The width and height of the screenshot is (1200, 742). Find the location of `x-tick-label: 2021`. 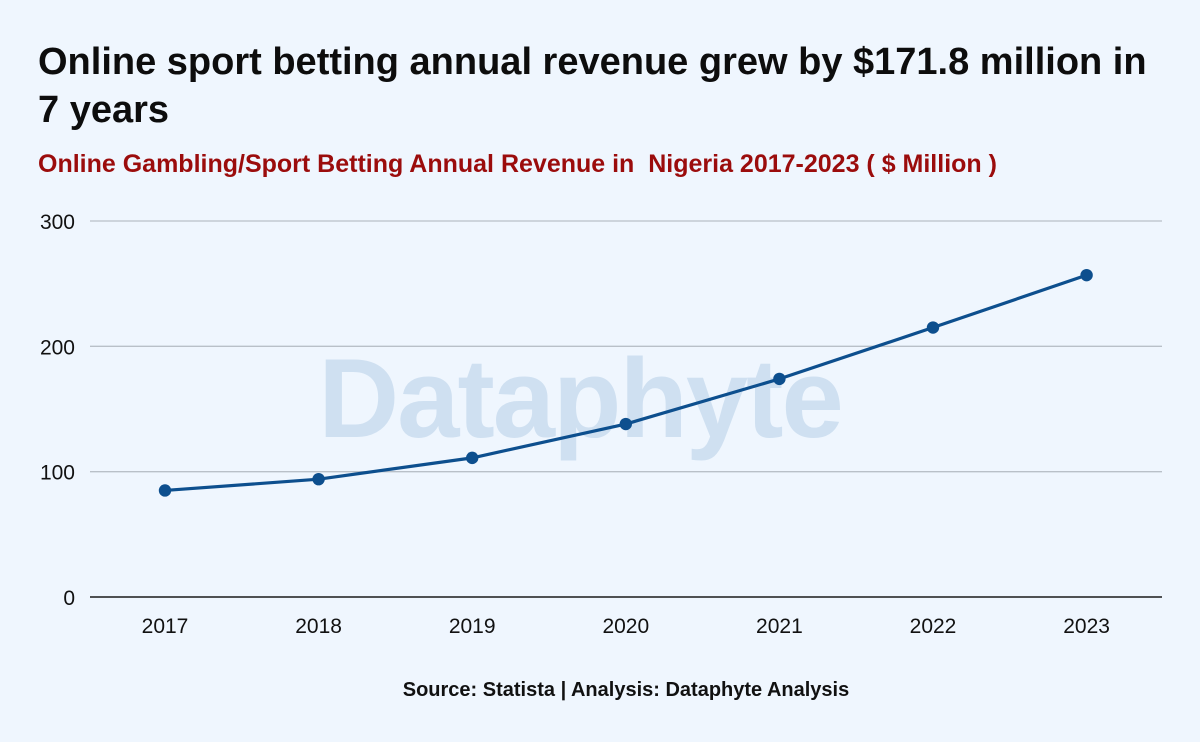

x-tick-label: 2021 is located at coordinates (779, 626).